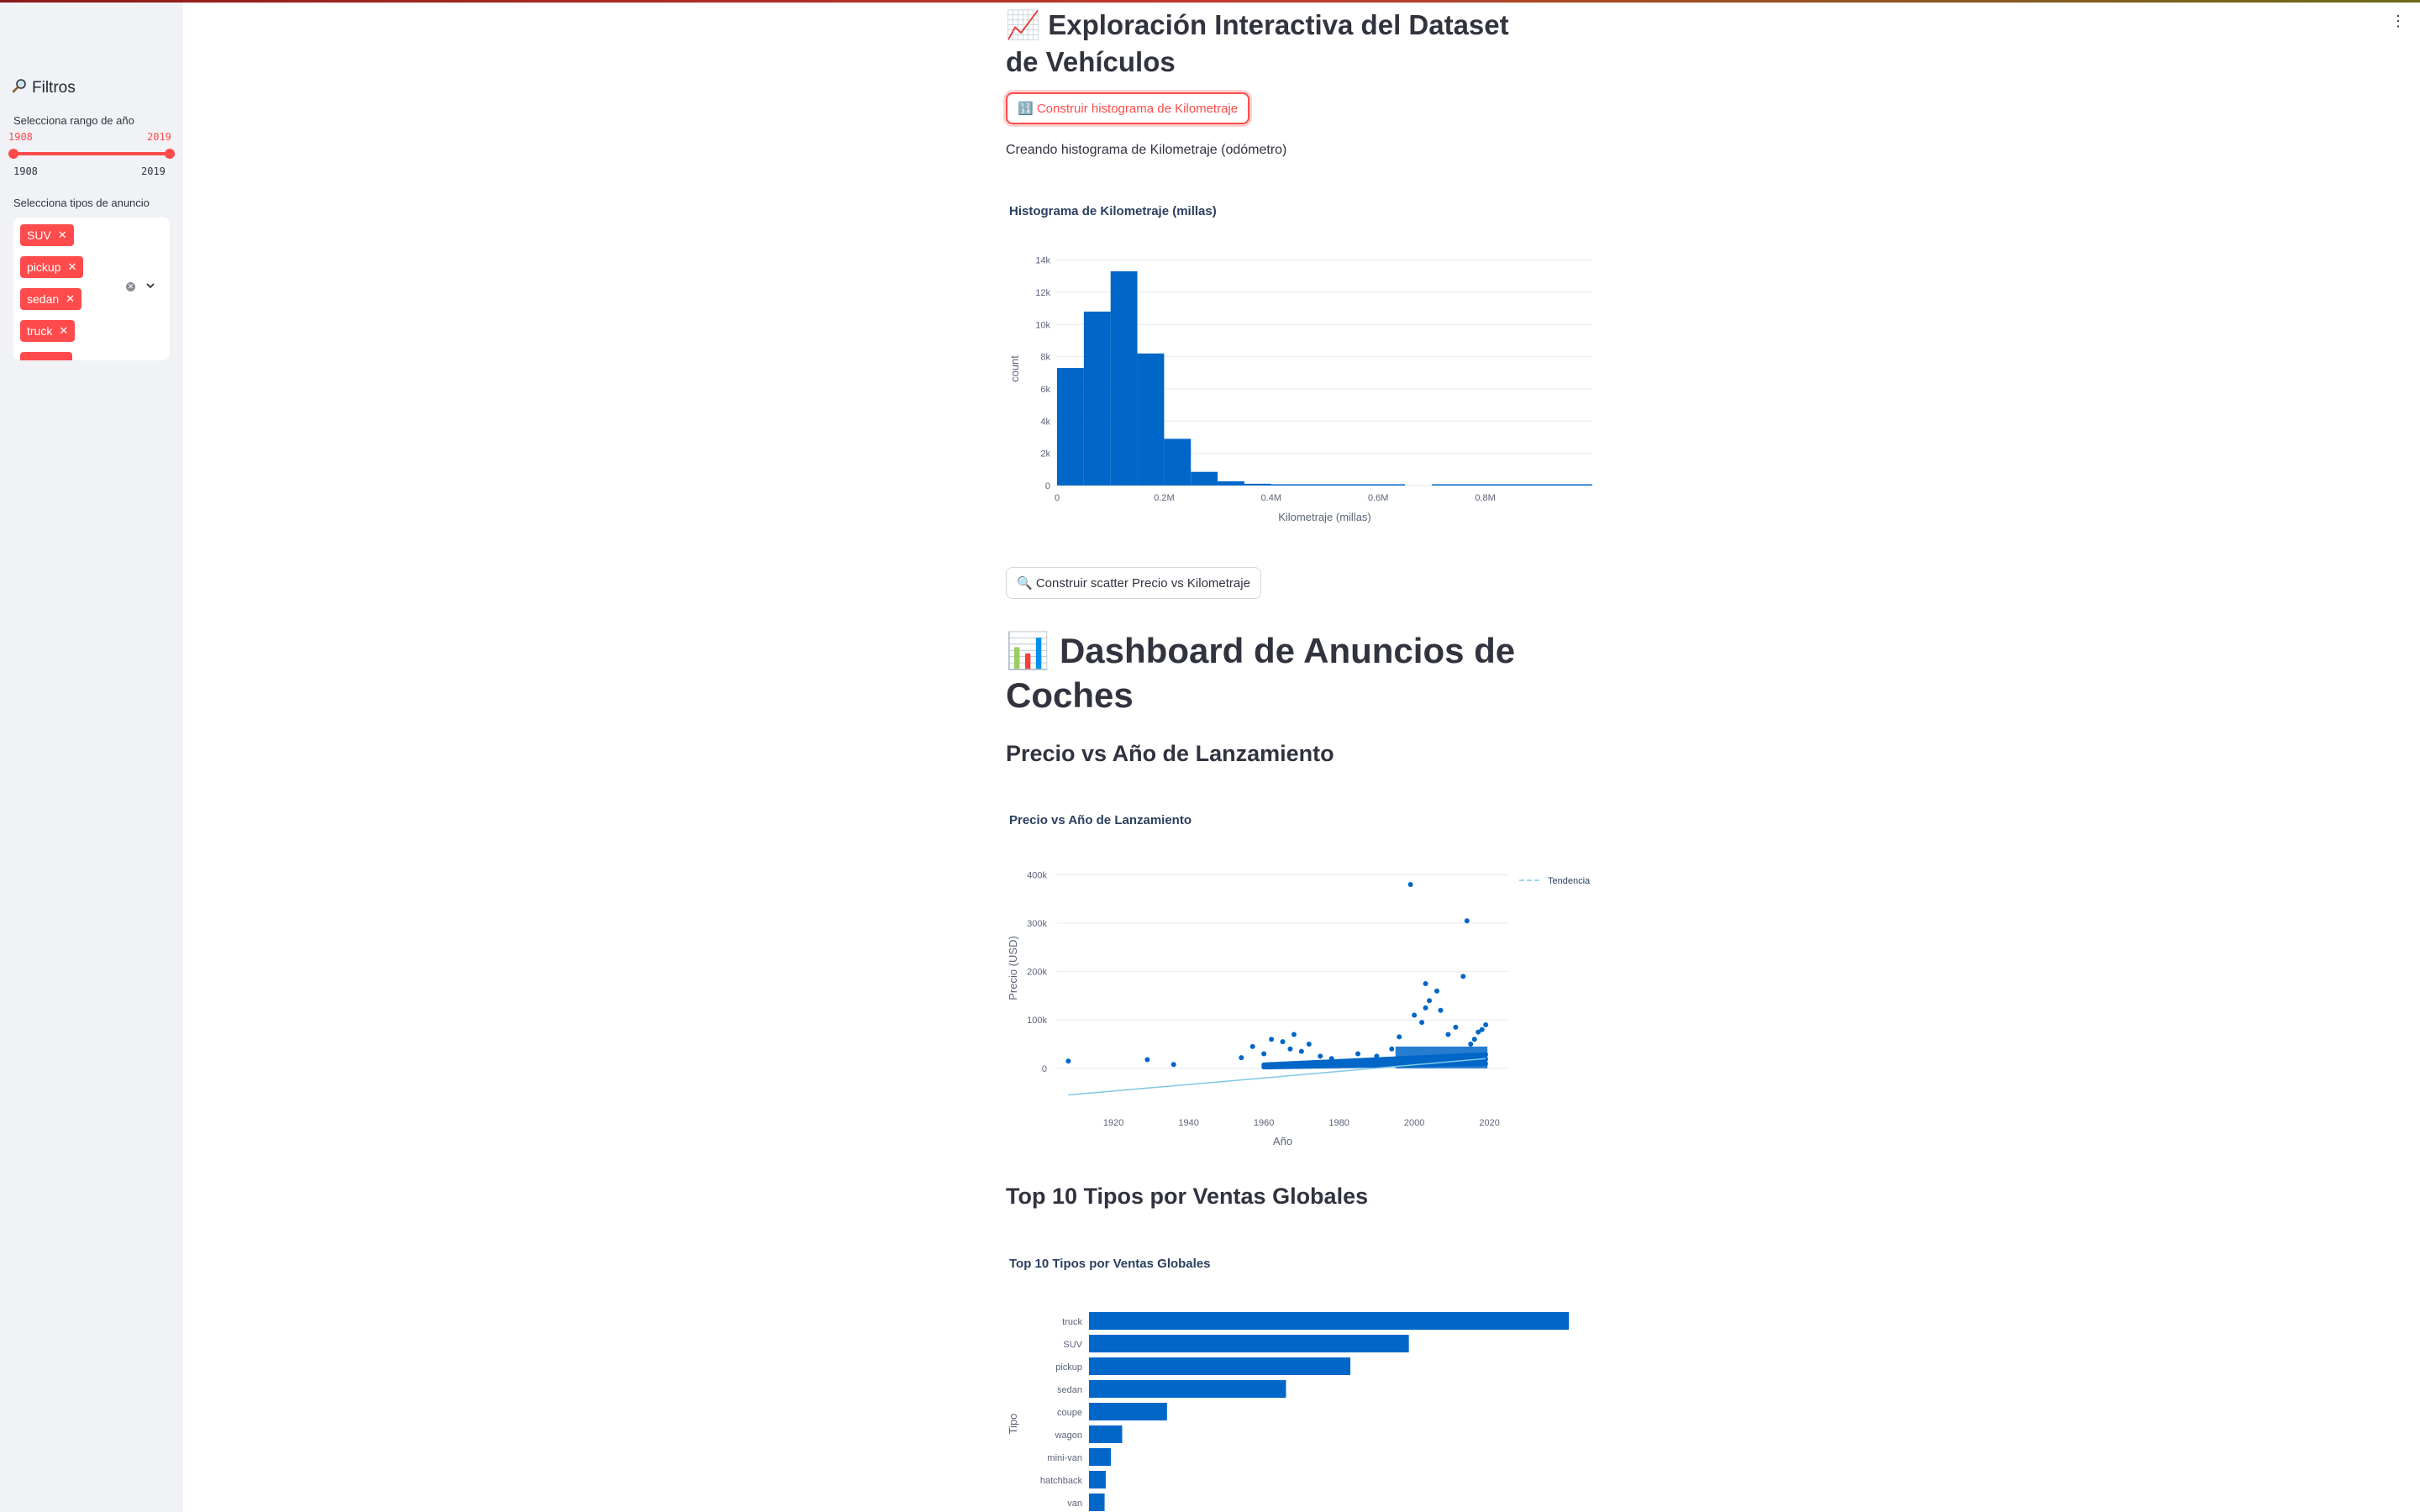 The width and height of the screenshot is (2420, 1512). Describe the element at coordinates (1113, 1123) in the screenshot. I see `scatter-x-tick: 1920` at that location.